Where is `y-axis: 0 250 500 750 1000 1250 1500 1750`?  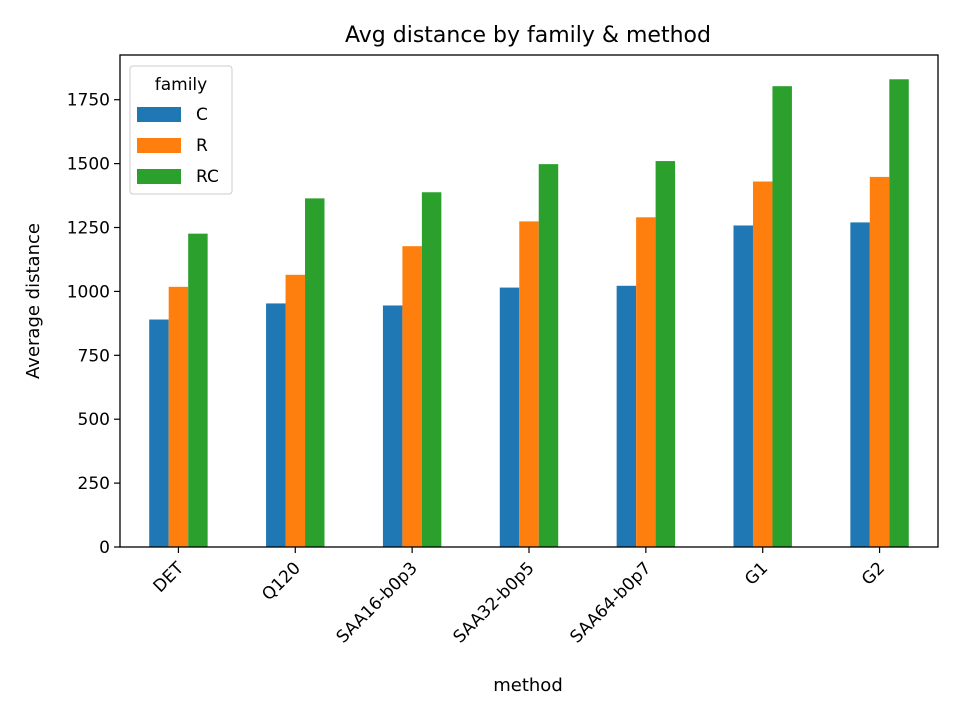 y-axis: 0 250 500 750 1000 1250 1500 1750 is located at coordinates (93, 324).